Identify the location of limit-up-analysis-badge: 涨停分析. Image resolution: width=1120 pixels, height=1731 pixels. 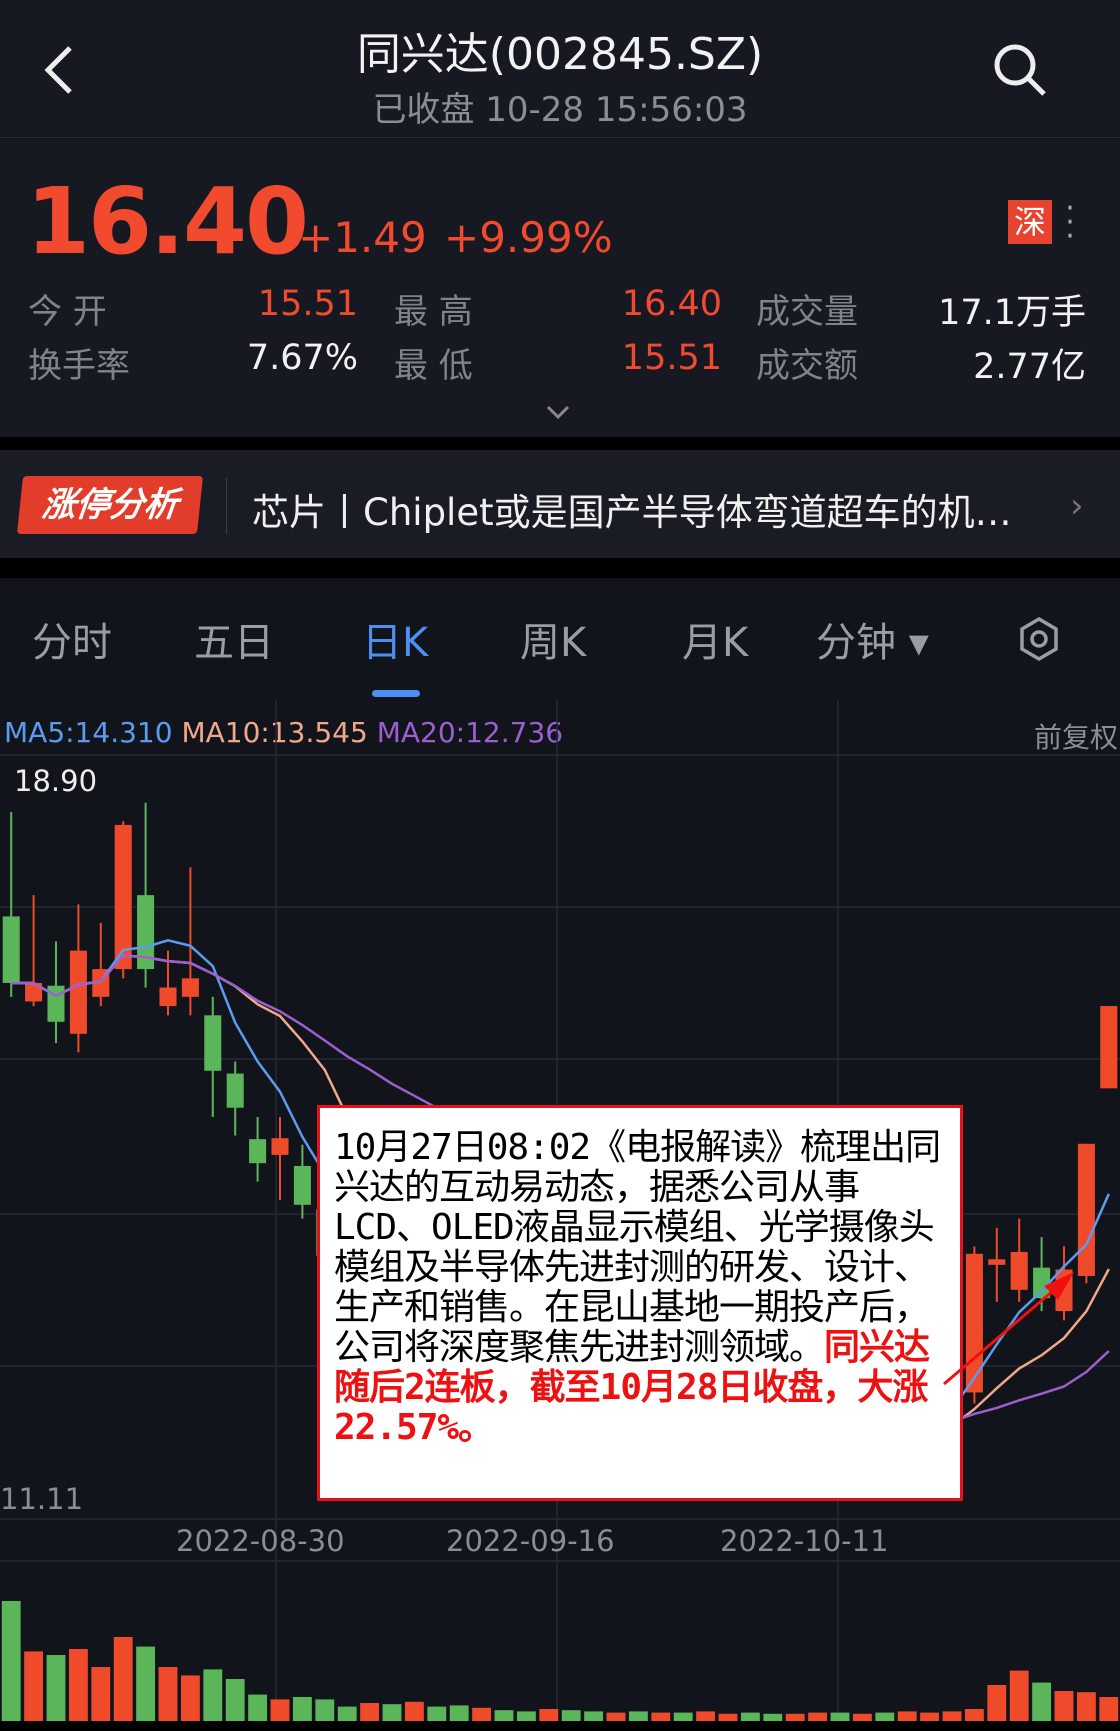
(110, 505).